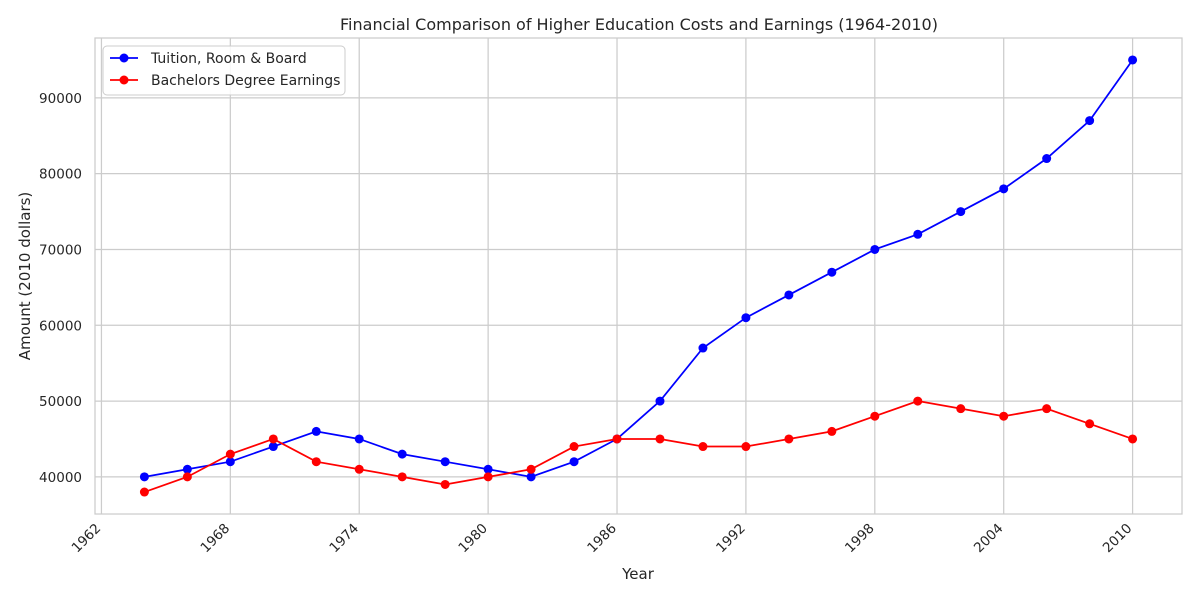 Image resolution: width=1200 pixels, height=600 pixels. I want to click on y-tick-label: 40000, so click(60, 478).